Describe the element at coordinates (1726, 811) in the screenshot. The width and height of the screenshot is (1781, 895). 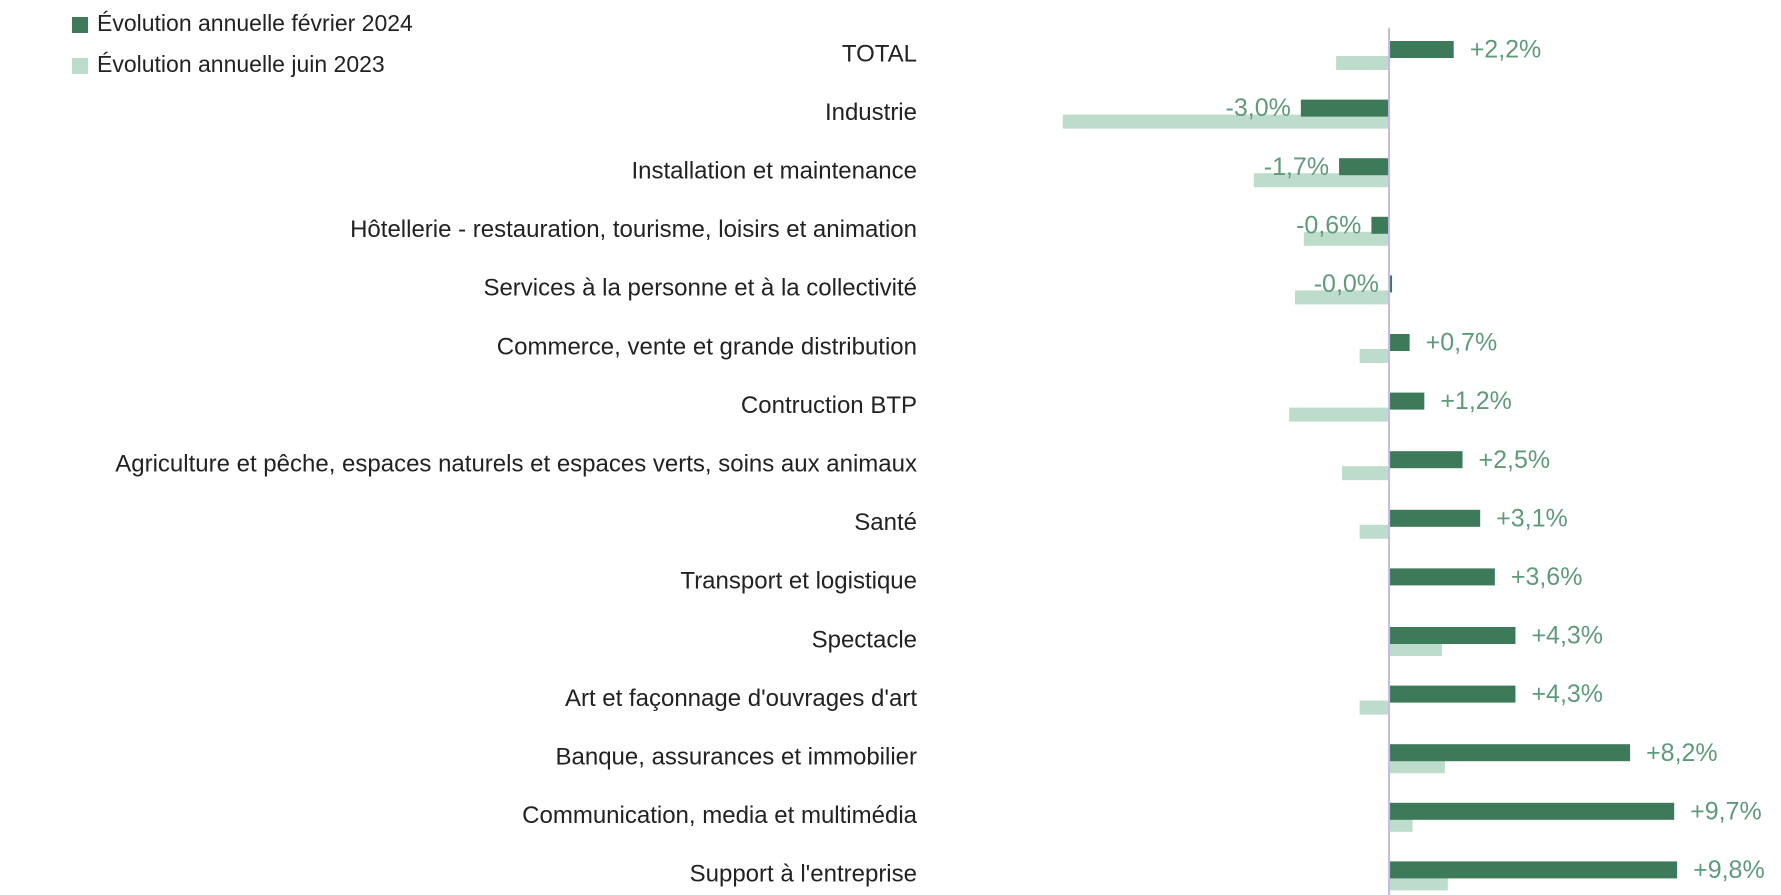
I see `value-label: +9,7%` at that location.